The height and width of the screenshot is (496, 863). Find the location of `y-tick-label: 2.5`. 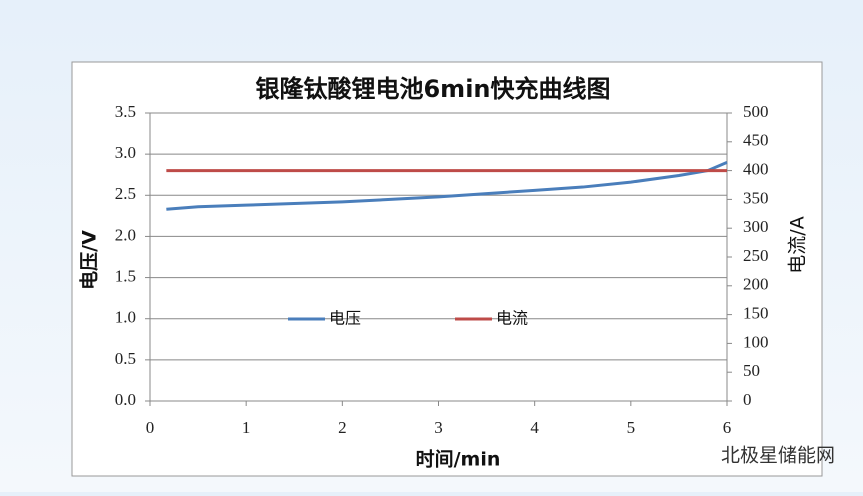

y-tick-label: 2.5 is located at coordinates (125, 193).